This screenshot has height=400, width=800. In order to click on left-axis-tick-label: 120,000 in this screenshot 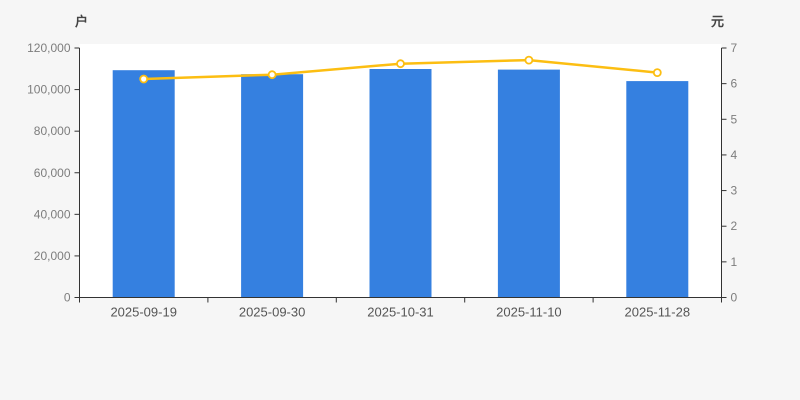, I will do `click(49, 48)`.